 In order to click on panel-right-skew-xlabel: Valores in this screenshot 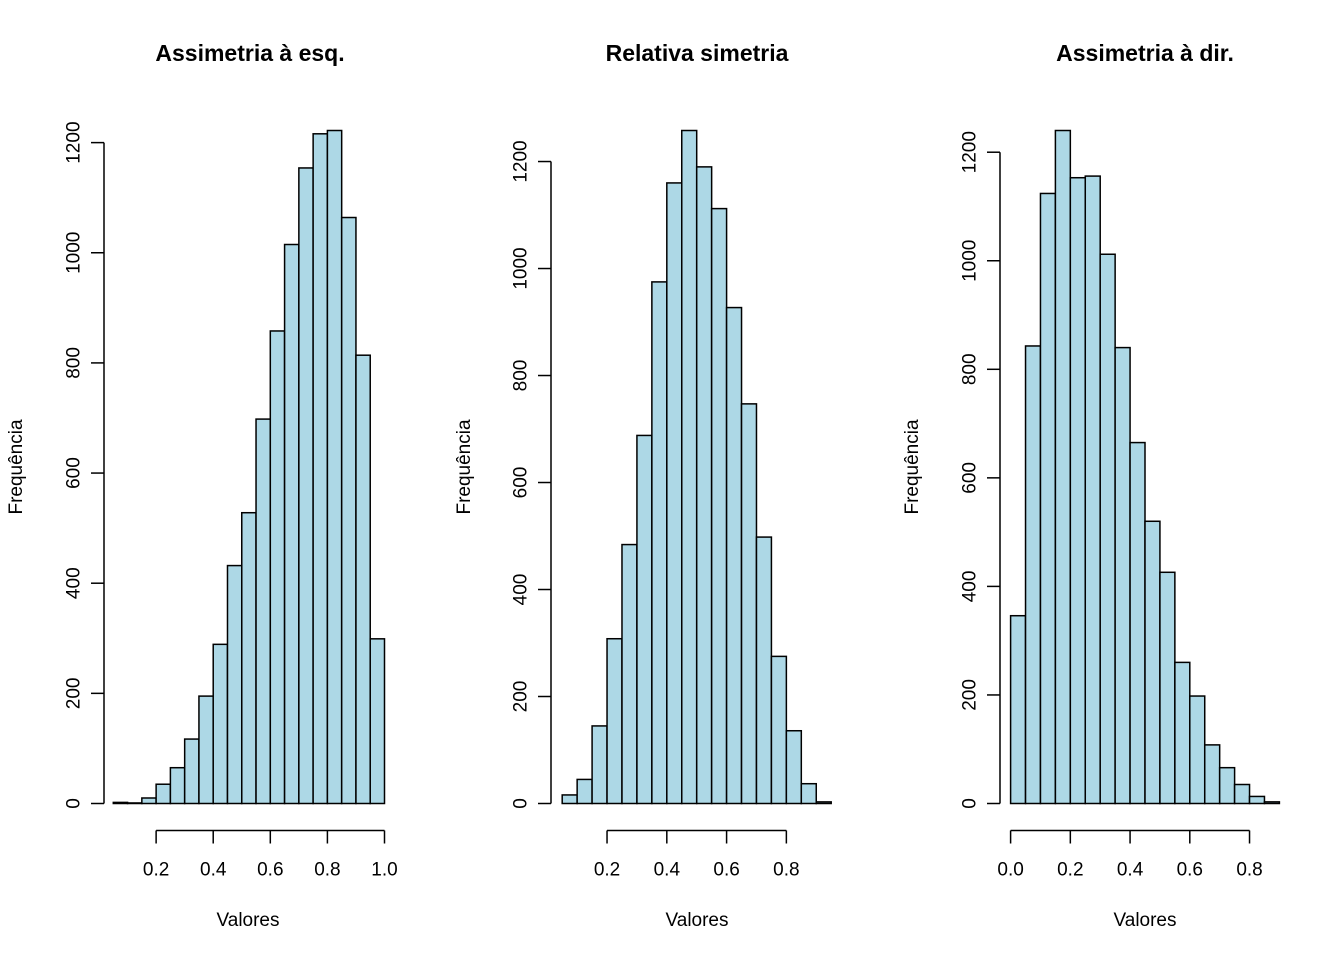, I will do `click(1144, 920)`.